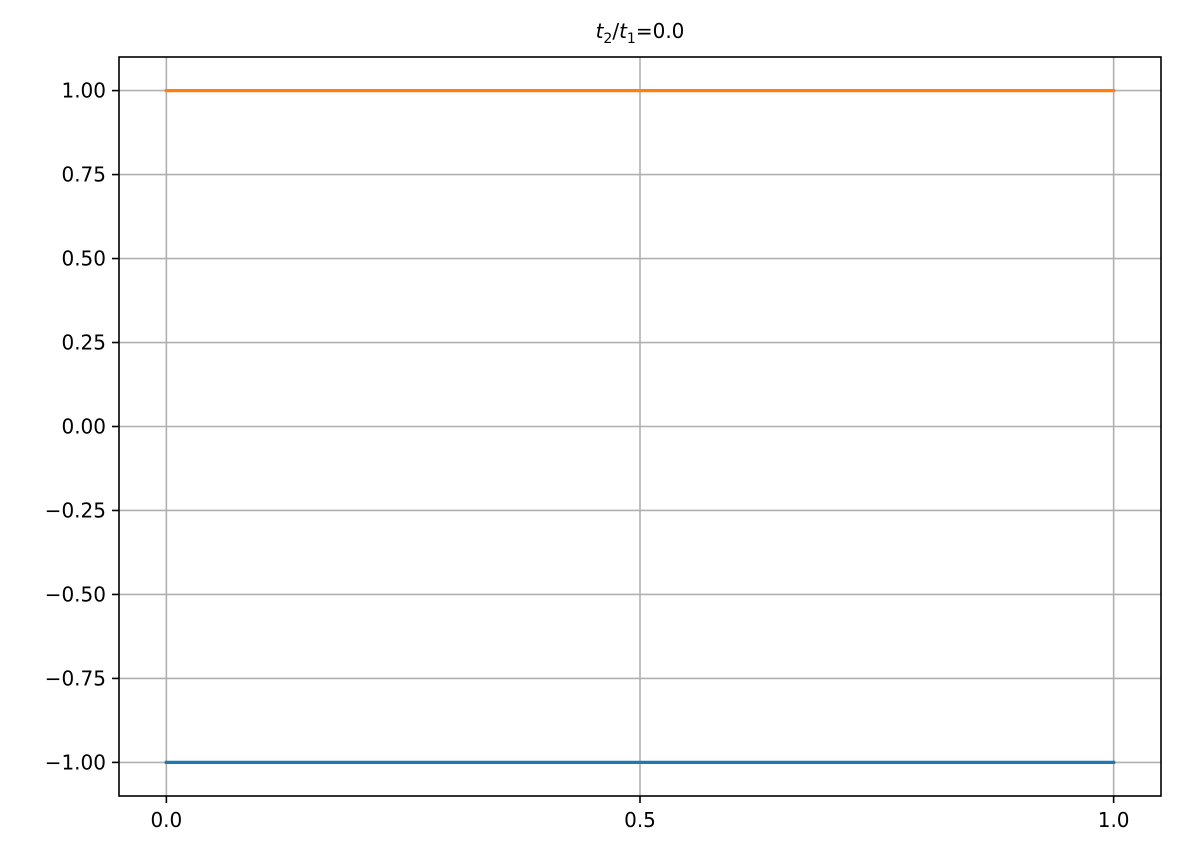 The width and height of the screenshot is (1180, 860). What do you see at coordinates (1114, 820) in the screenshot?
I see `x-tick-label: 1.0` at bounding box center [1114, 820].